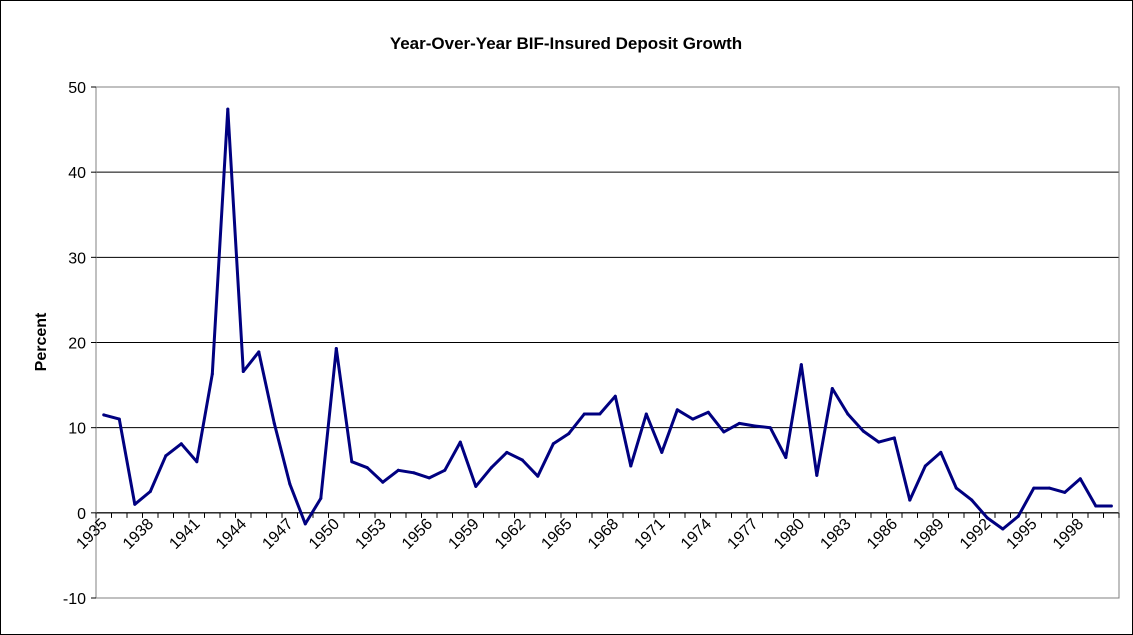 The width and height of the screenshot is (1133, 635). What do you see at coordinates (928, 534) in the screenshot?
I see `x-tick-label: 1989` at bounding box center [928, 534].